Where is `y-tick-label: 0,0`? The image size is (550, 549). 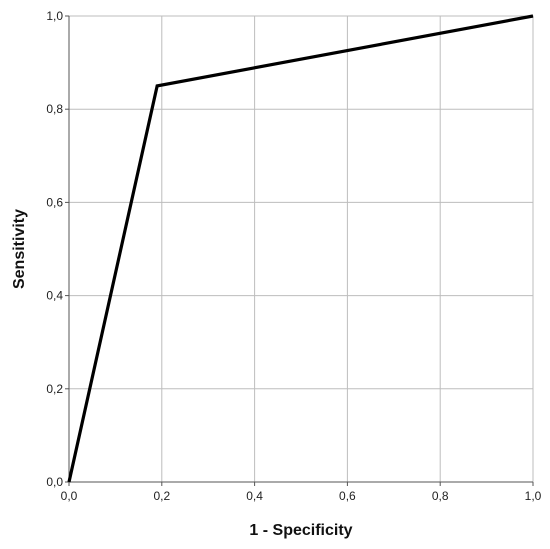
y-tick-label: 0,0 is located at coordinates (54, 482).